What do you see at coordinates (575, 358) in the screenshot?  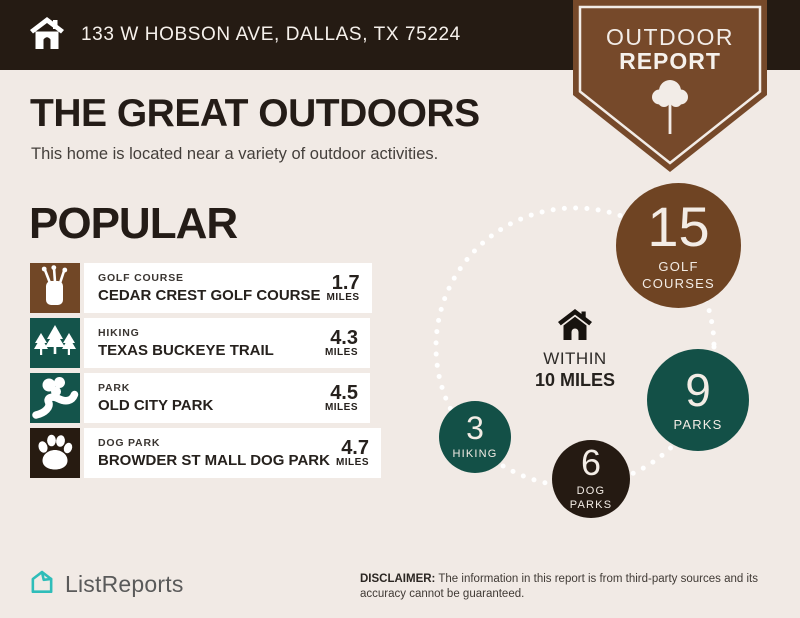 I see `within-label: WITHIN` at bounding box center [575, 358].